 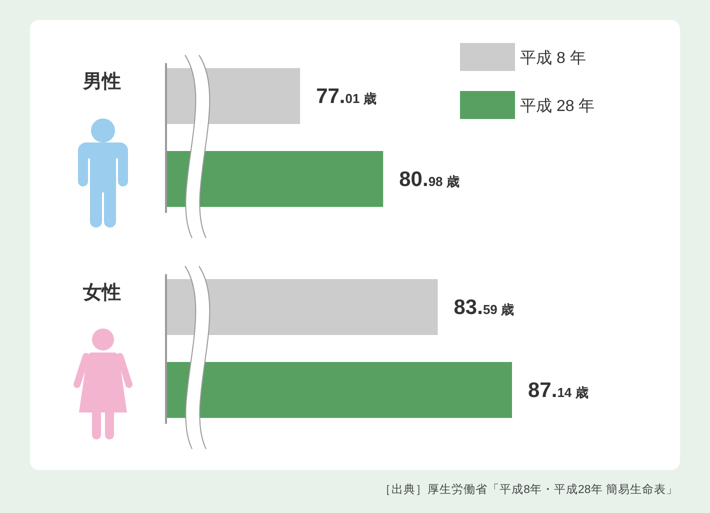 What do you see at coordinates (346, 96) in the screenshot?
I see `value-label: 77.01 歳` at bounding box center [346, 96].